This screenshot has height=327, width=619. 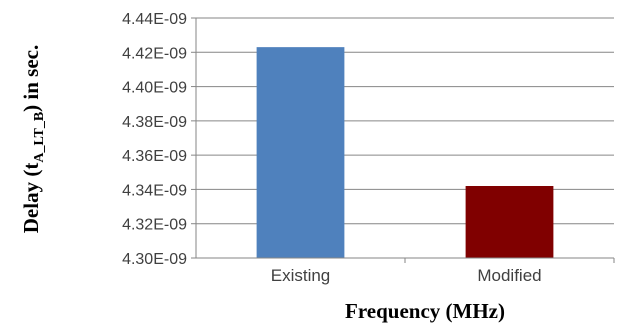 What do you see at coordinates (154, 53) in the screenshot?
I see `y-tick-label: 4.42E-09` at bounding box center [154, 53].